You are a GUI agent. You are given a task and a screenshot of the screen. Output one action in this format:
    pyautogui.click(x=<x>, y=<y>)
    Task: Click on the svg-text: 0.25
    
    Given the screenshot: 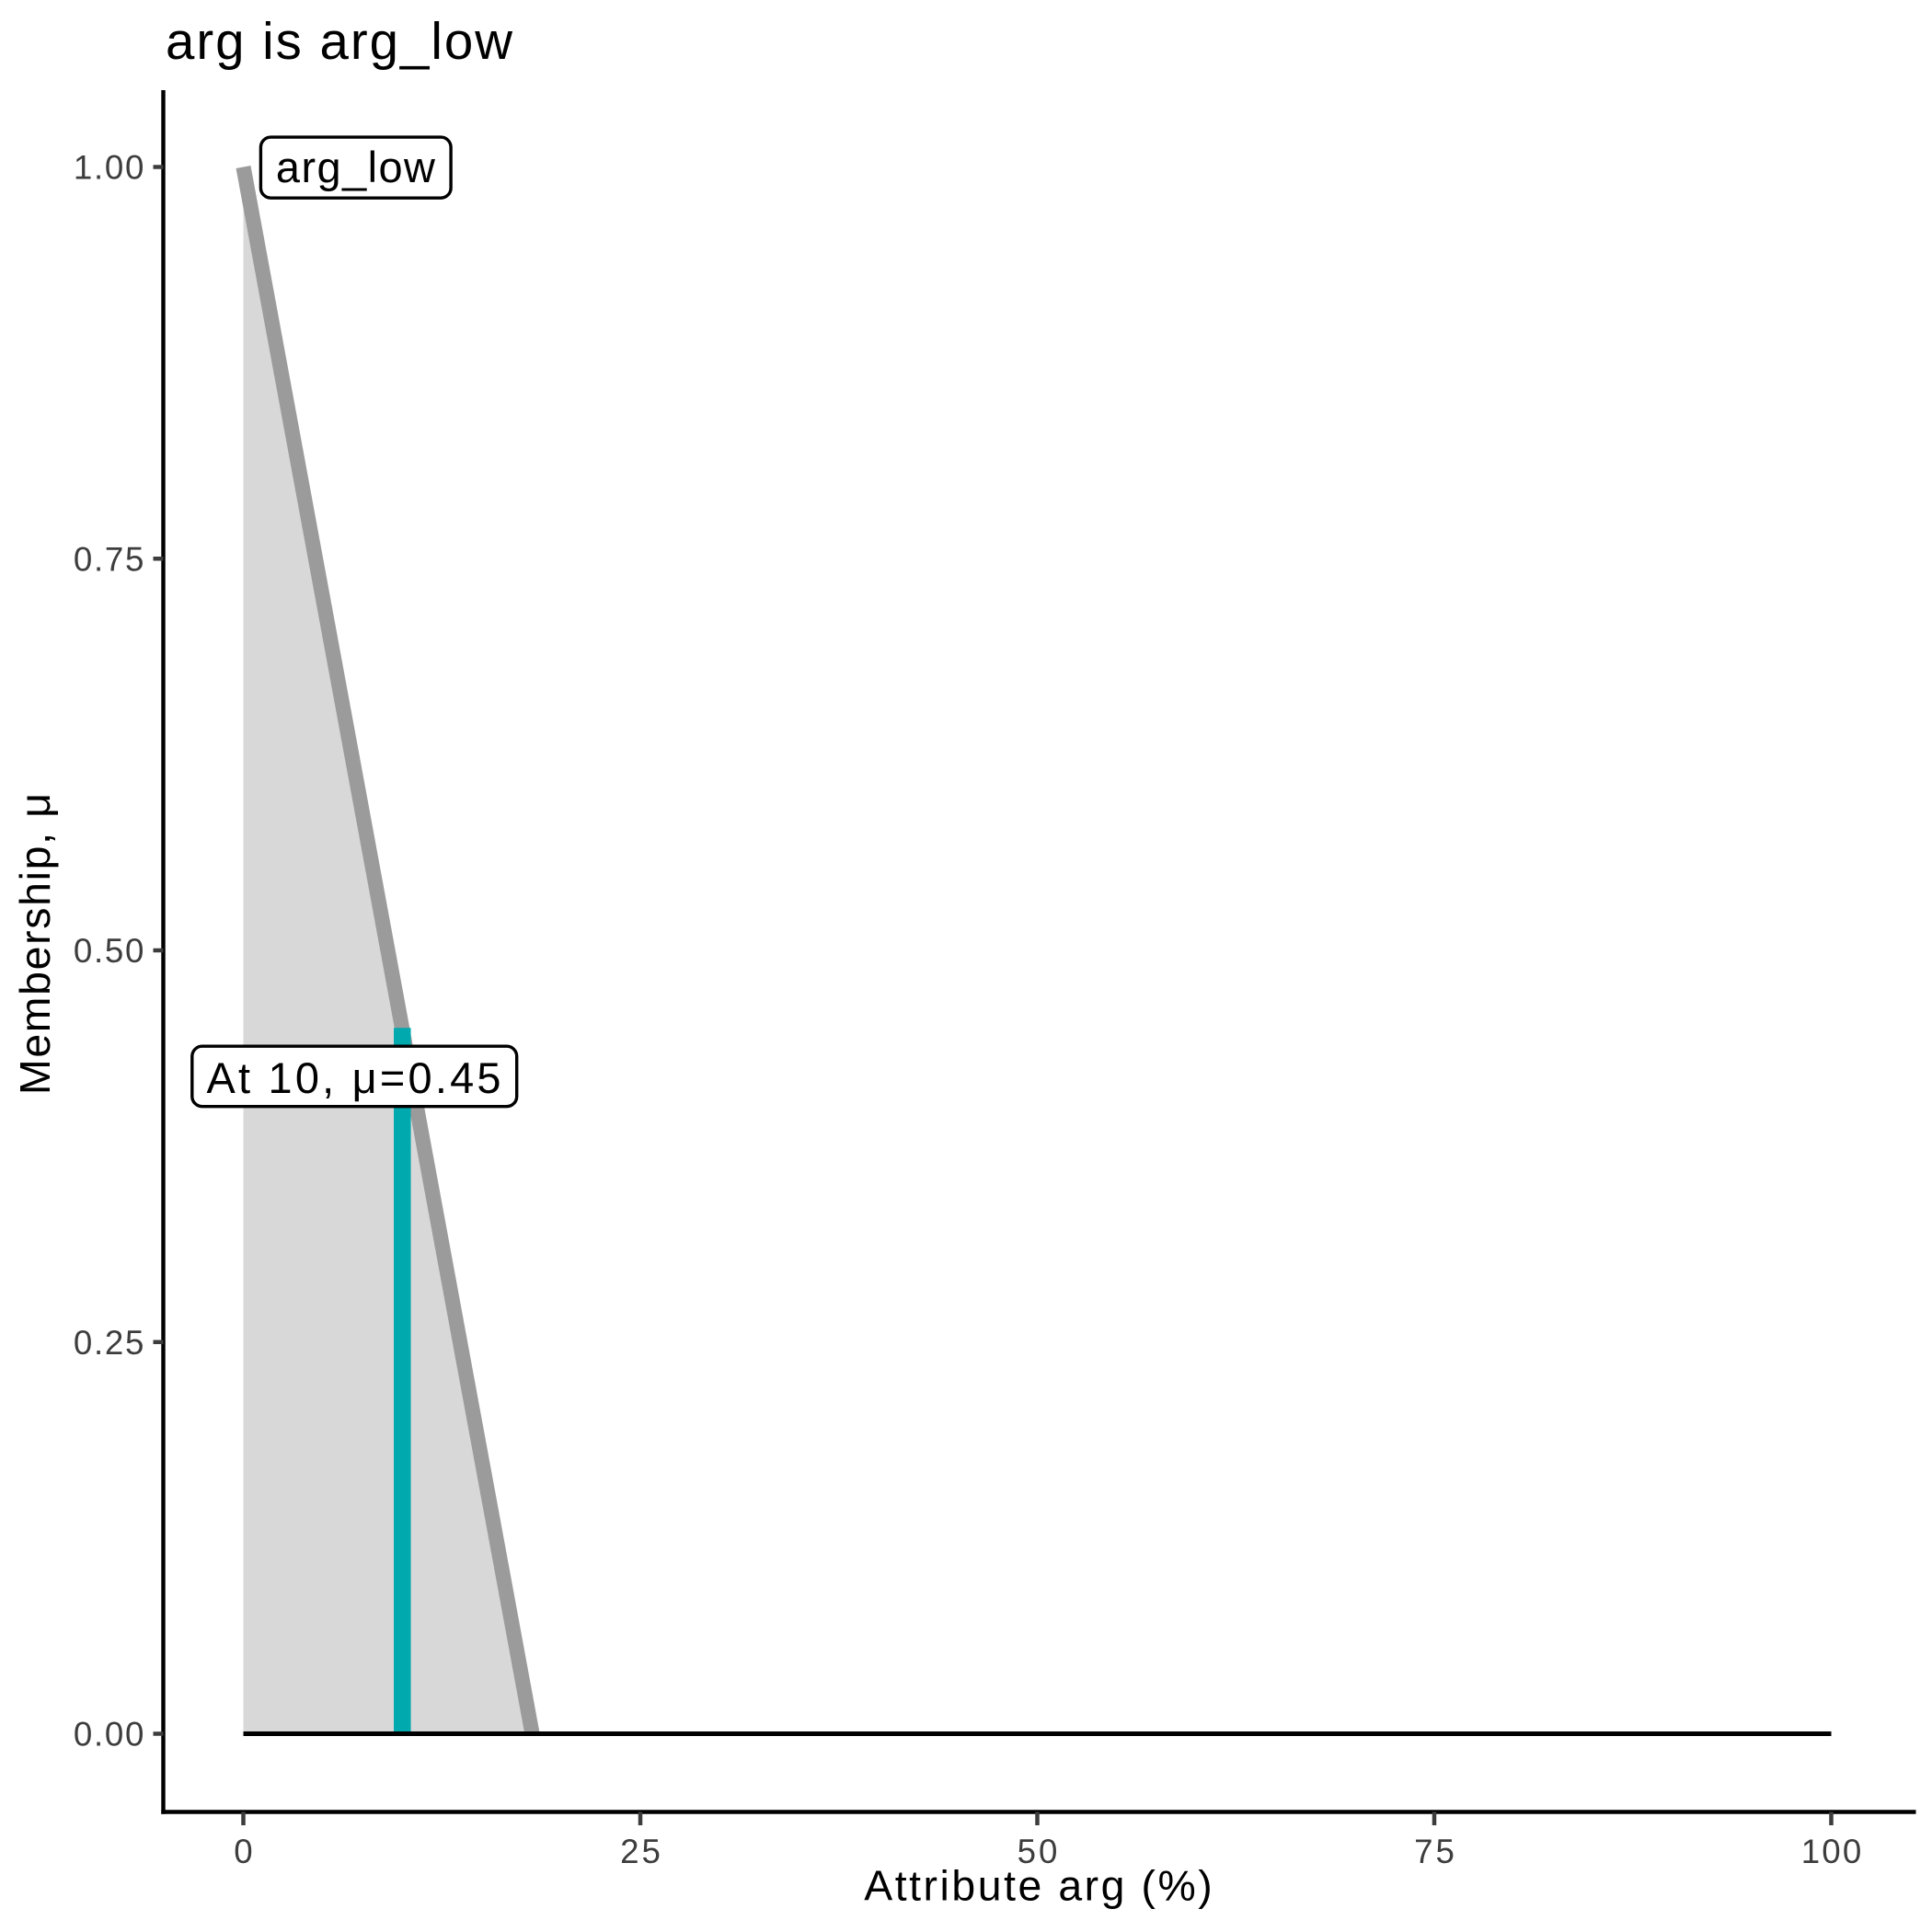 What is the action you would take?
    pyautogui.click(x=109, y=1343)
    